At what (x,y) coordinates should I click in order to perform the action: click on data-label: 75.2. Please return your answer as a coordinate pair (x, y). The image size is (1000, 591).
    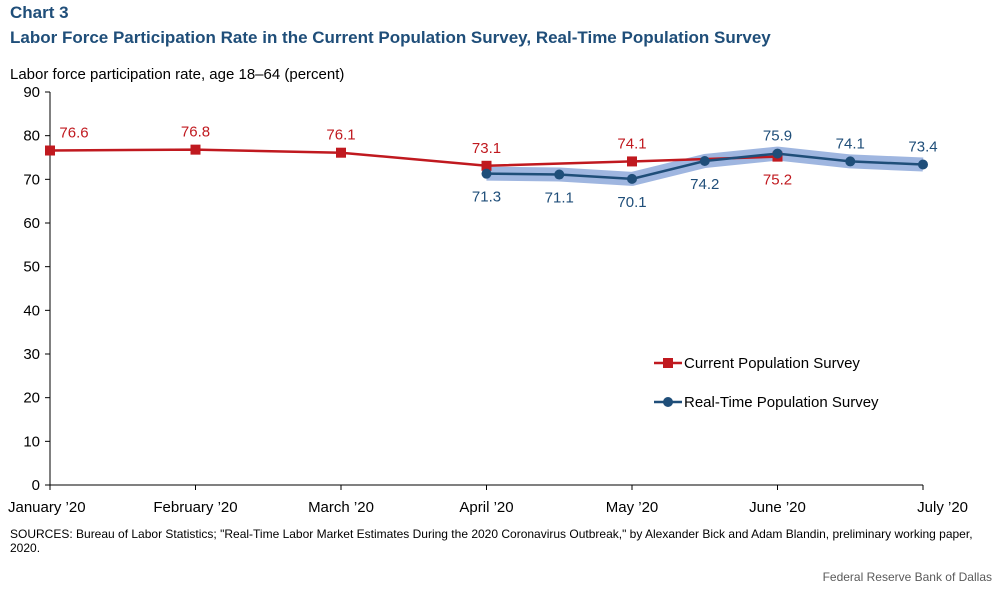
    Looking at the image, I should click on (777, 180).